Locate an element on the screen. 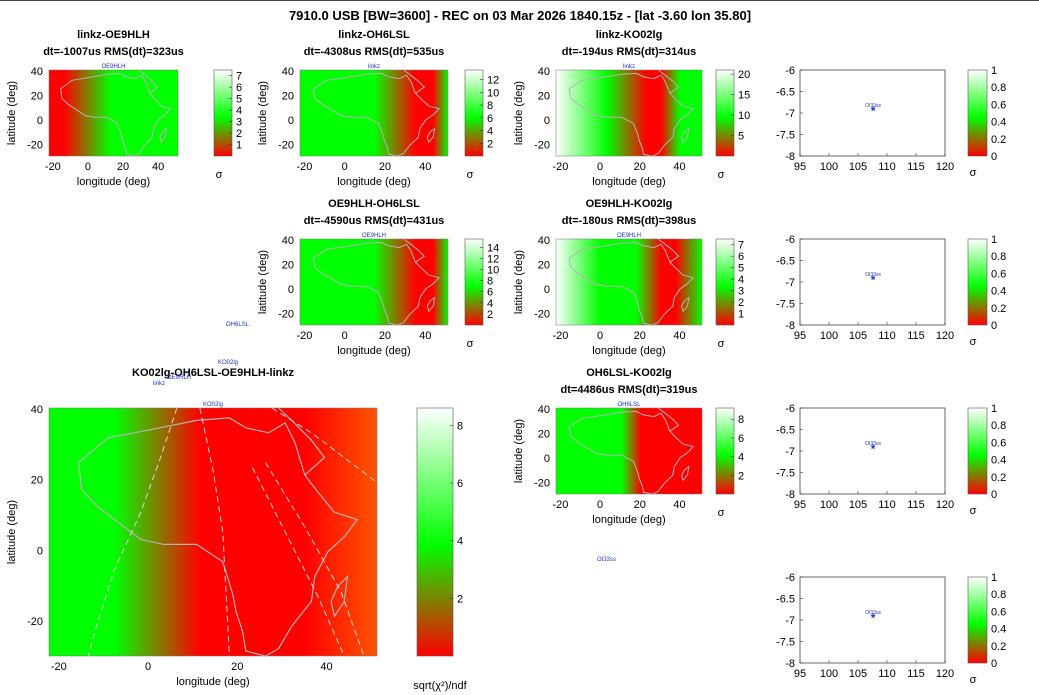  panel-oe9hlh-oh6lsl-colorbar-label: 4 is located at coordinates (490, 304).